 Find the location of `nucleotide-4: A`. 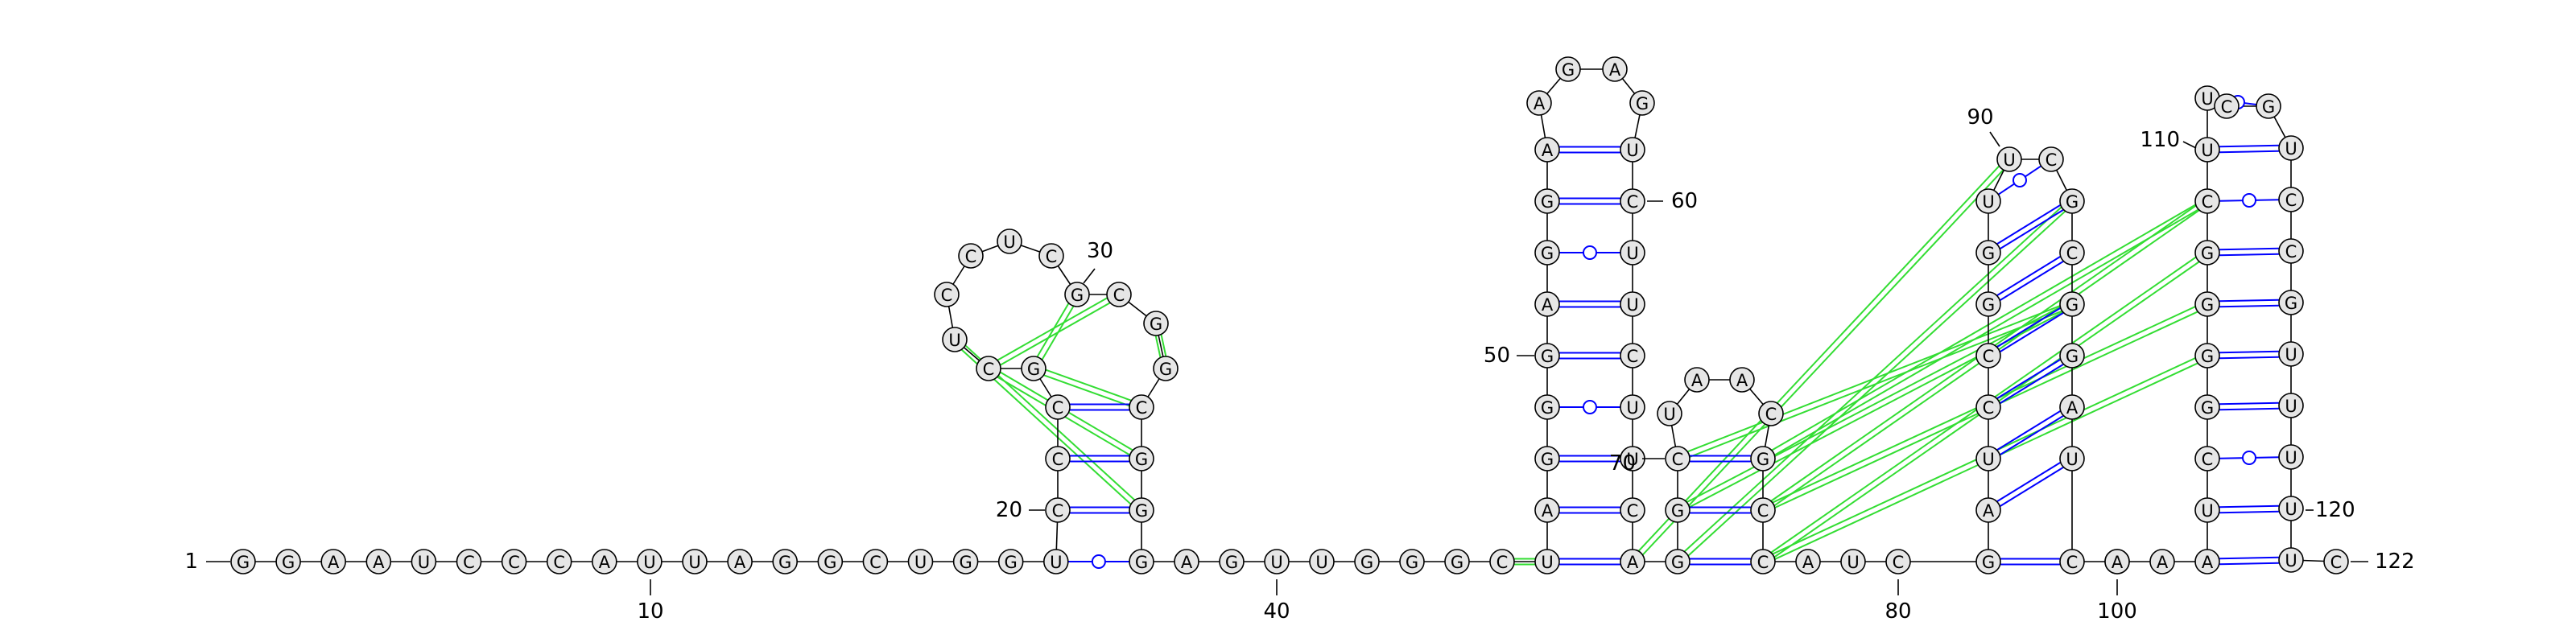

nucleotide-4: A is located at coordinates (378, 561).